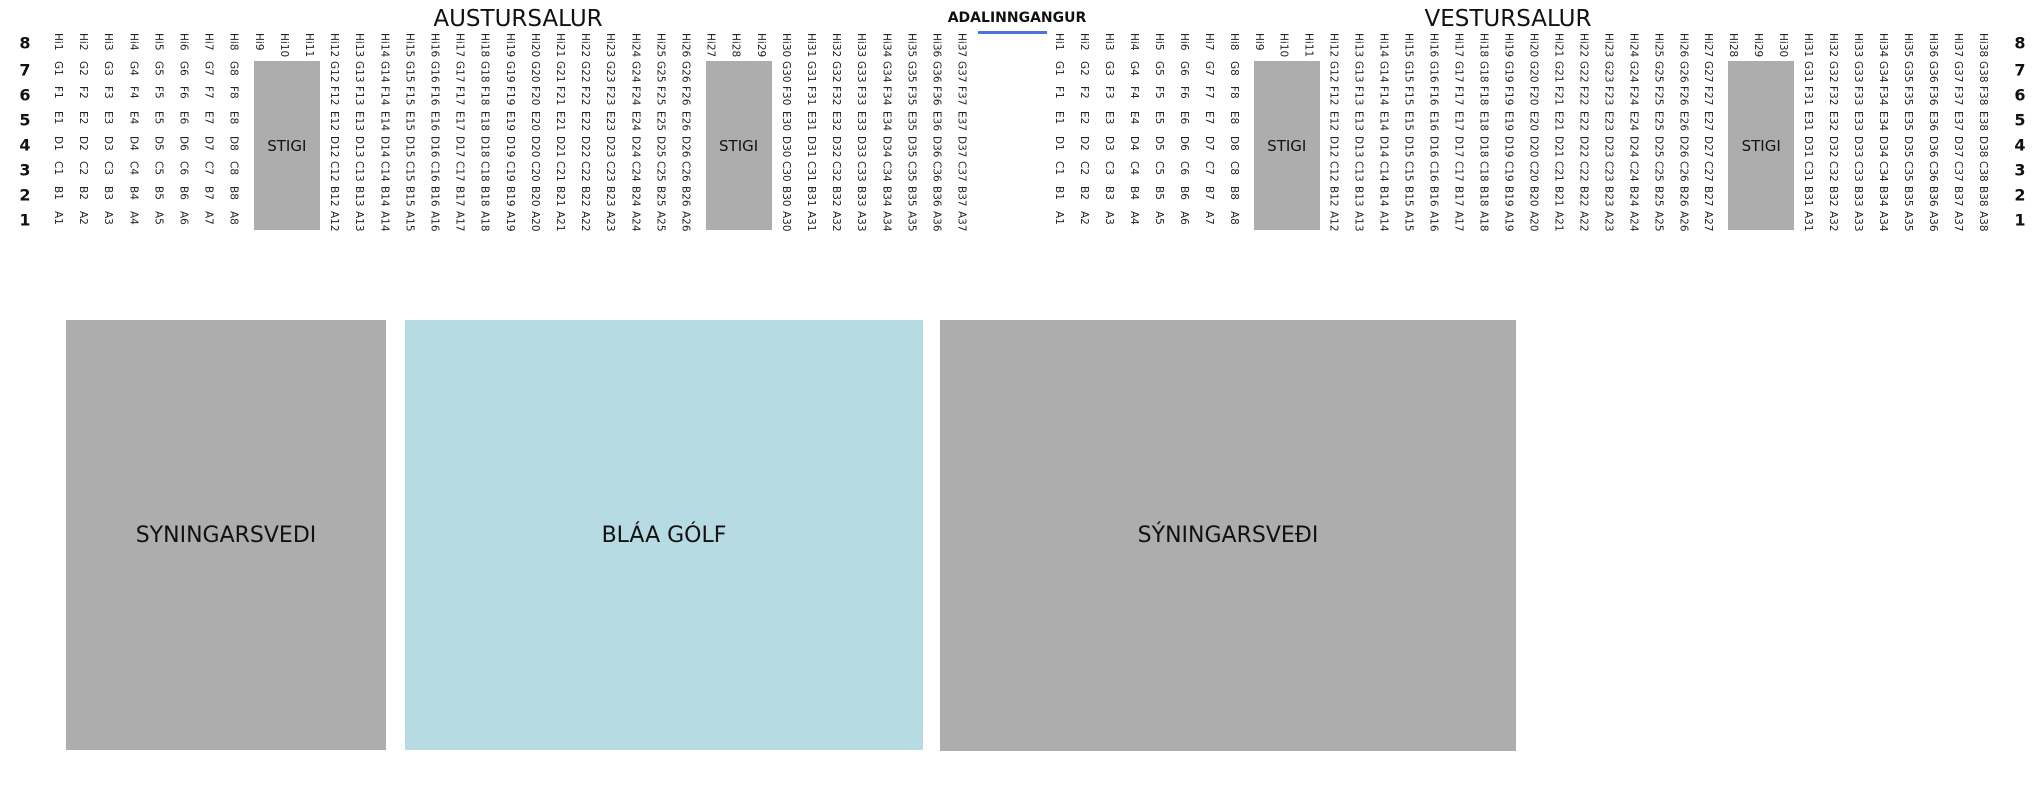  I want to click on zone-exhibition-area-left: SYNINGARSVEDI, so click(226, 535).